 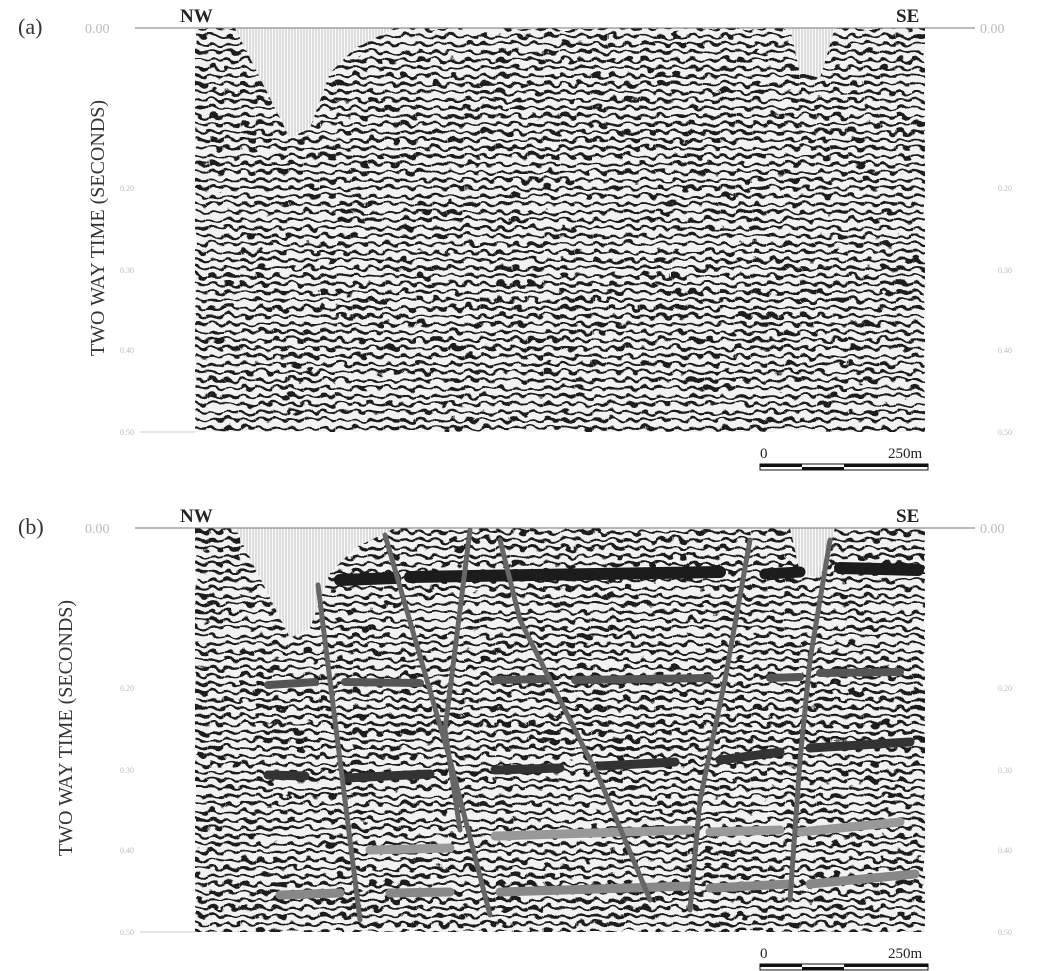 I want to click on panel-label: (a), so click(x=30, y=26).